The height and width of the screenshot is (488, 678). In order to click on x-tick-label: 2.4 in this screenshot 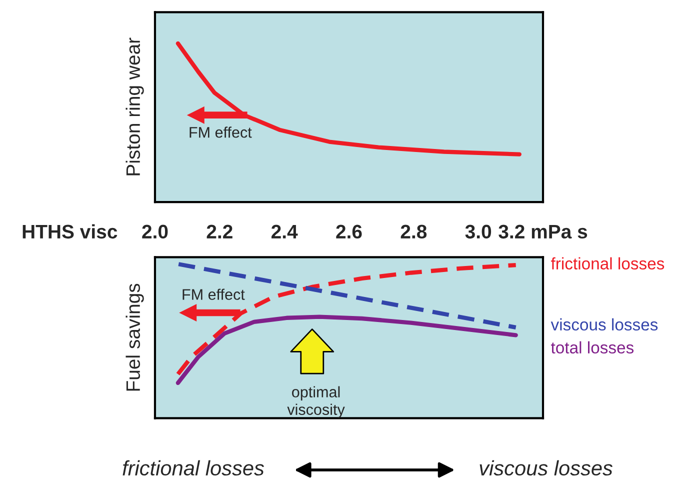, I will do `click(284, 231)`.